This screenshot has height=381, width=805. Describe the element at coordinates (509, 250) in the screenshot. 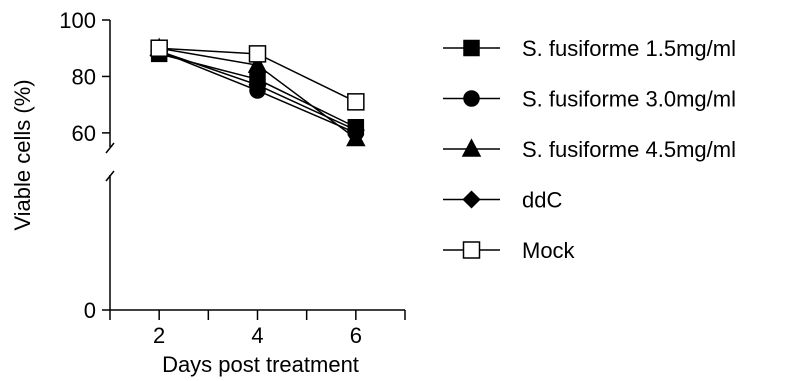

I see `legend-item: Mock` at that location.